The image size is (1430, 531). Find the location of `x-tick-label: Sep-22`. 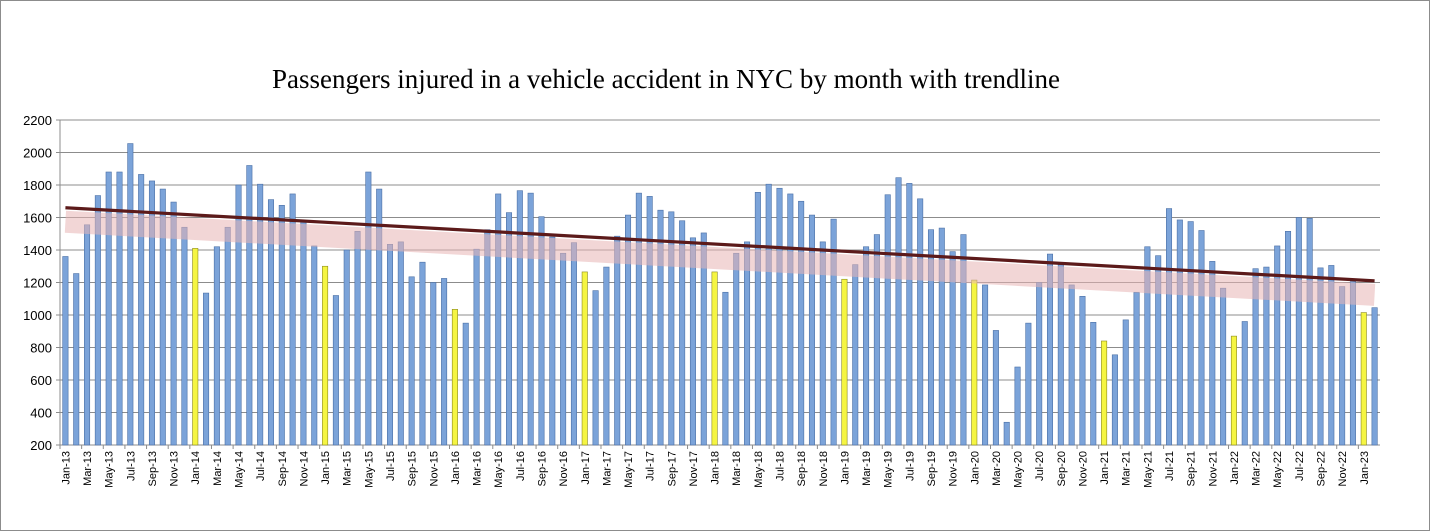

x-tick-label: Sep-22 is located at coordinates (1321, 468).